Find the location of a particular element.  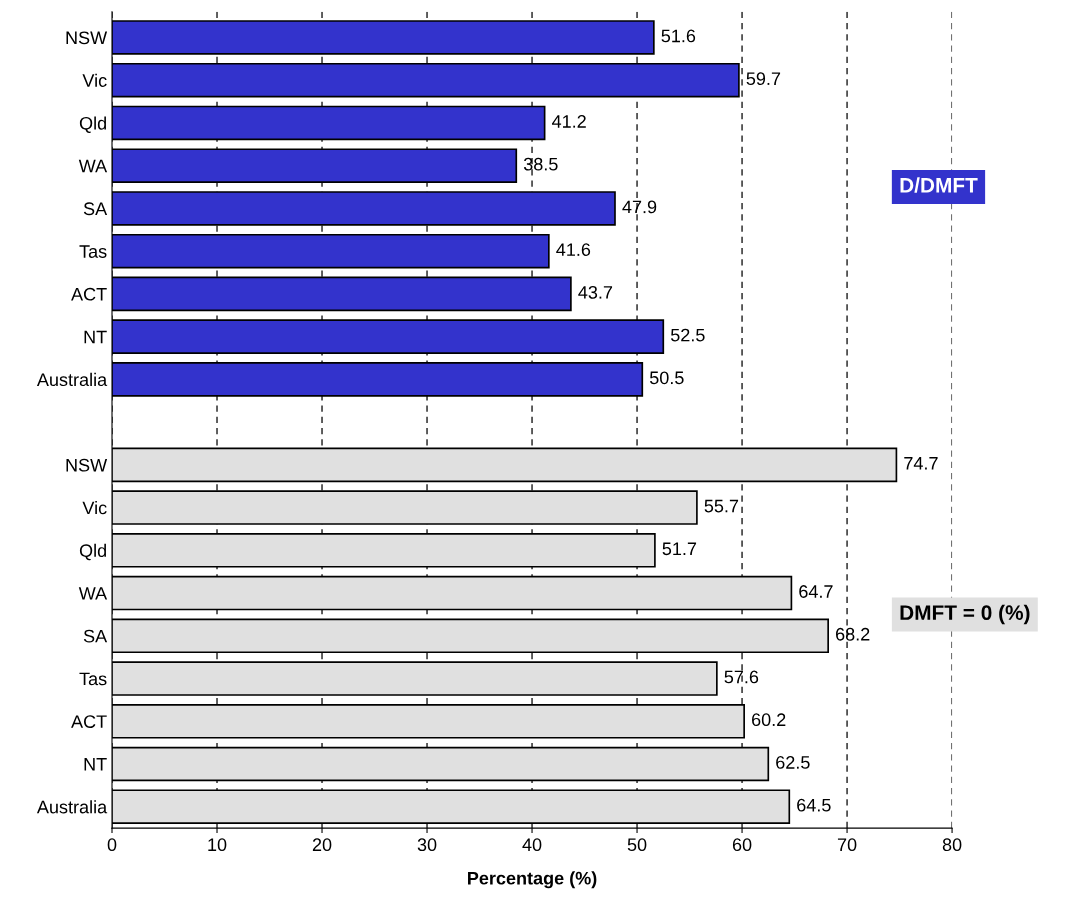

data-label: 64.7 is located at coordinates (816, 591).